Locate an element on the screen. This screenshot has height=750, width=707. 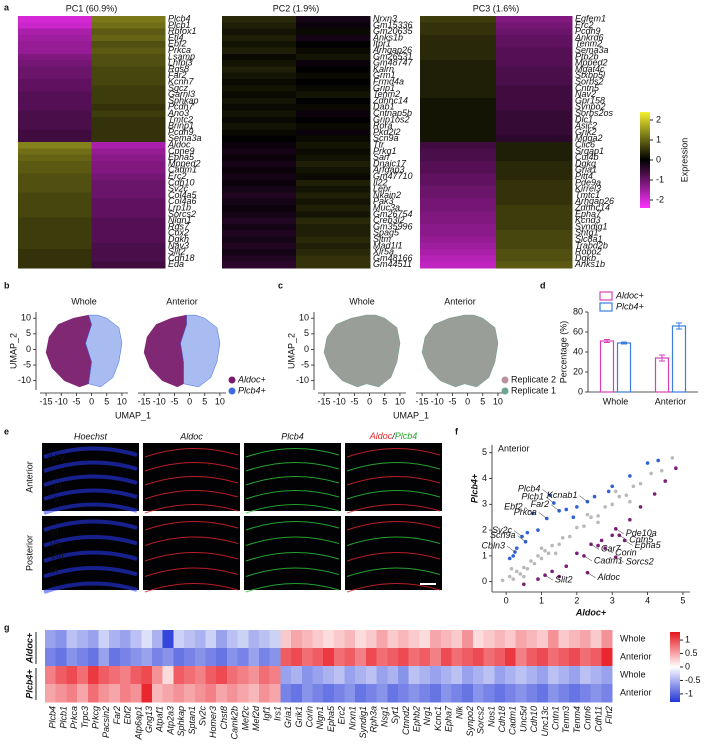
lobule-label: VI is located at coordinates (54, 532).